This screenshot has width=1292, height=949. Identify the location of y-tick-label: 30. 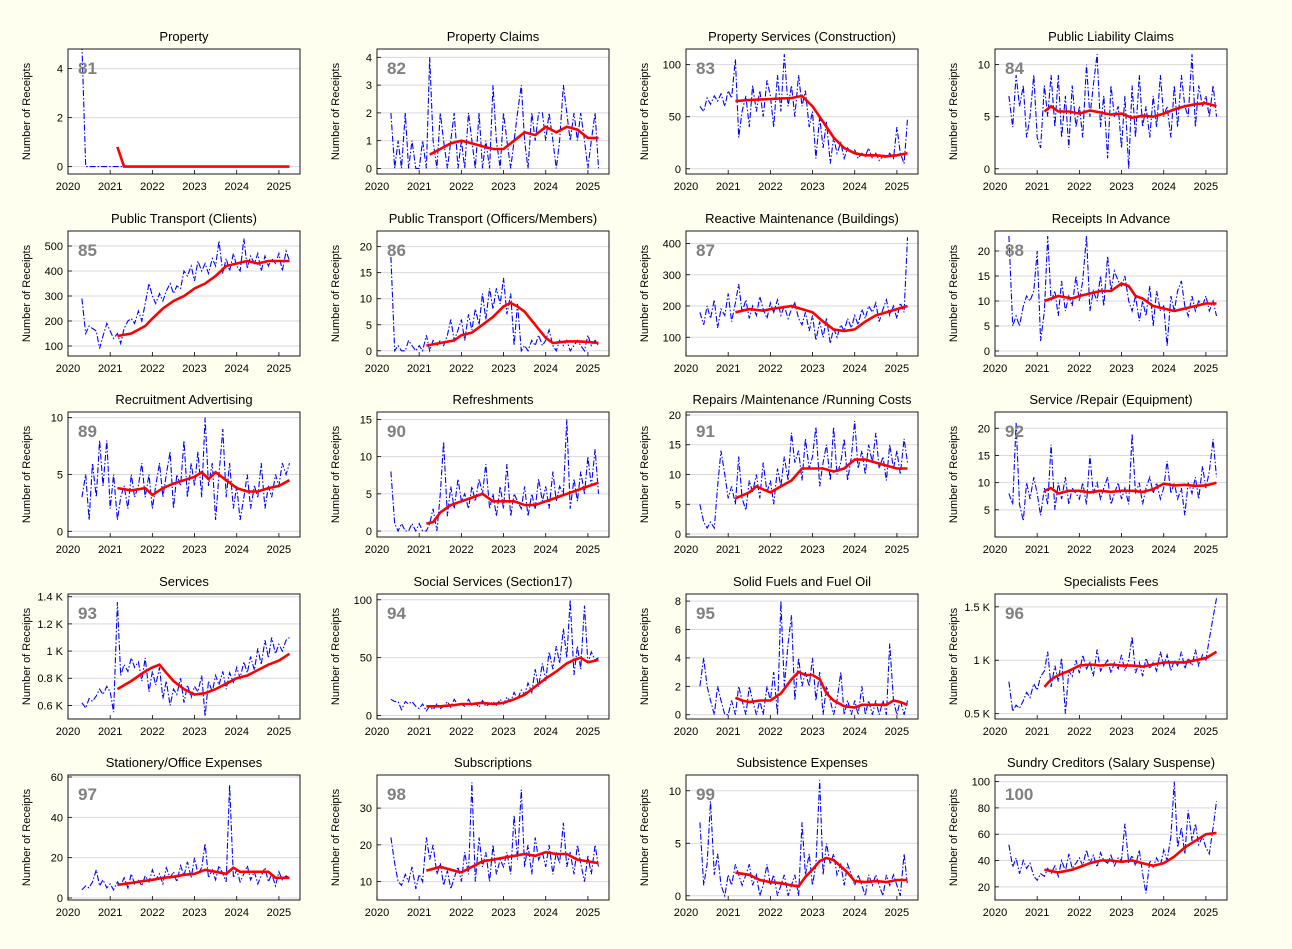
(366, 809).